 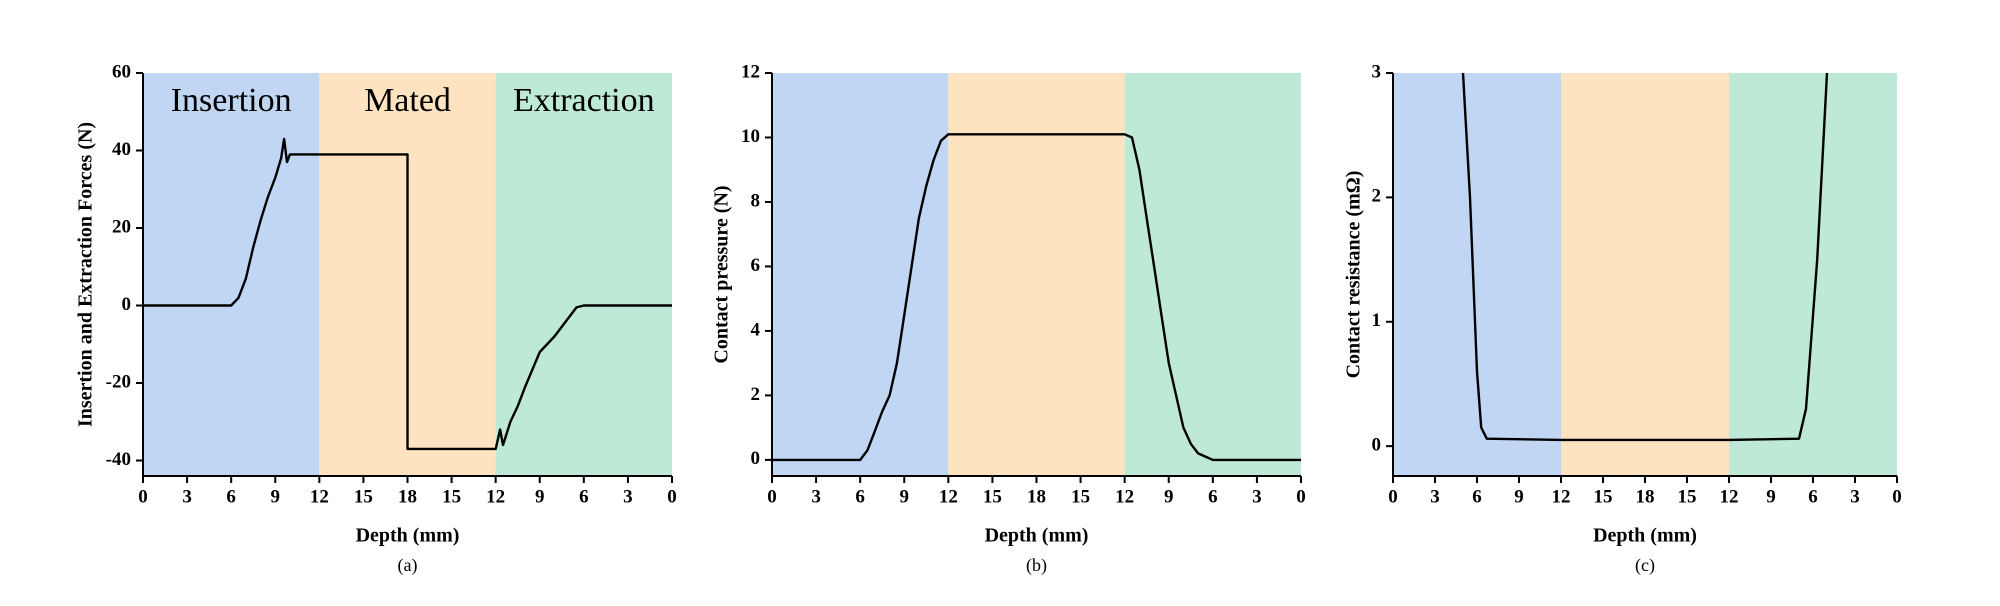 I want to click on y-tick-label: -20, so click(x=118, y=381).